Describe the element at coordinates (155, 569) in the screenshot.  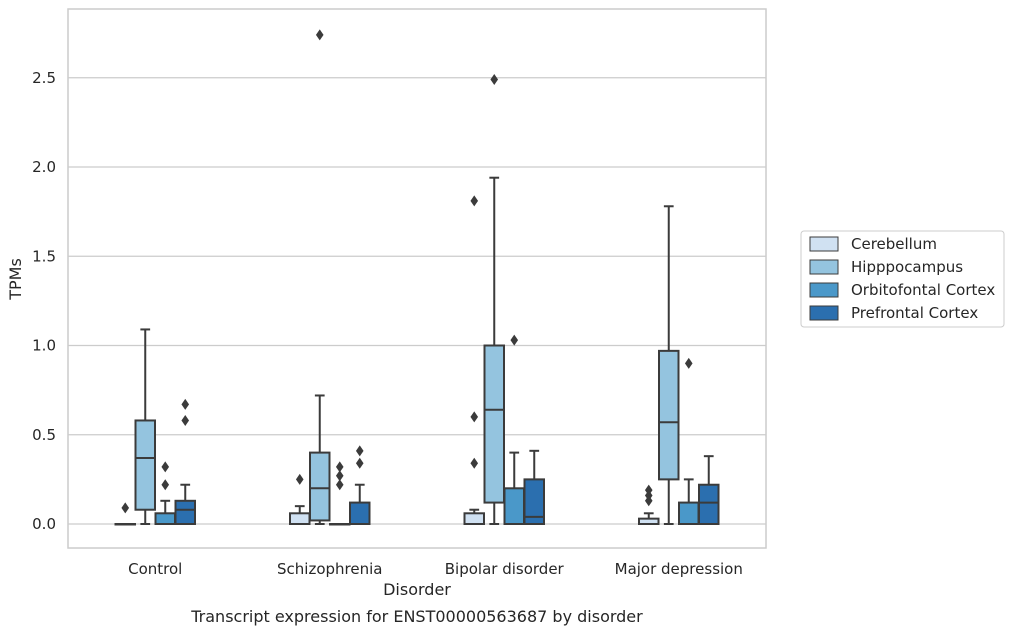
I see `x-tick-label: Control` at that location.